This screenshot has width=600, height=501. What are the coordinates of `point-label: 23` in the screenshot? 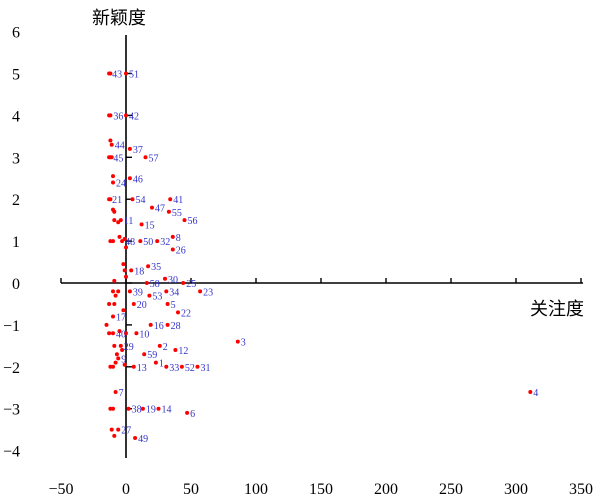 It's located at (208, 292).